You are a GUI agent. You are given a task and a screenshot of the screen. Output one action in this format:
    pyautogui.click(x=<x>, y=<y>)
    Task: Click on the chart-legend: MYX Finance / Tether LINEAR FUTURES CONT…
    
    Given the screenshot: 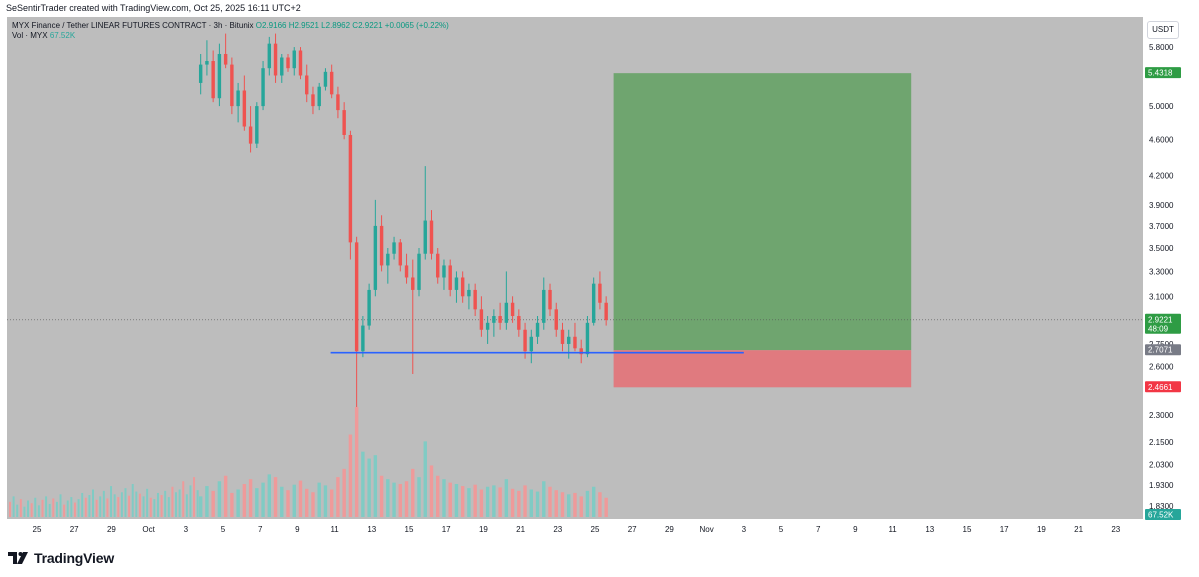 What is the action you would take?
    pyautogui.click(x=230, y=31)
    